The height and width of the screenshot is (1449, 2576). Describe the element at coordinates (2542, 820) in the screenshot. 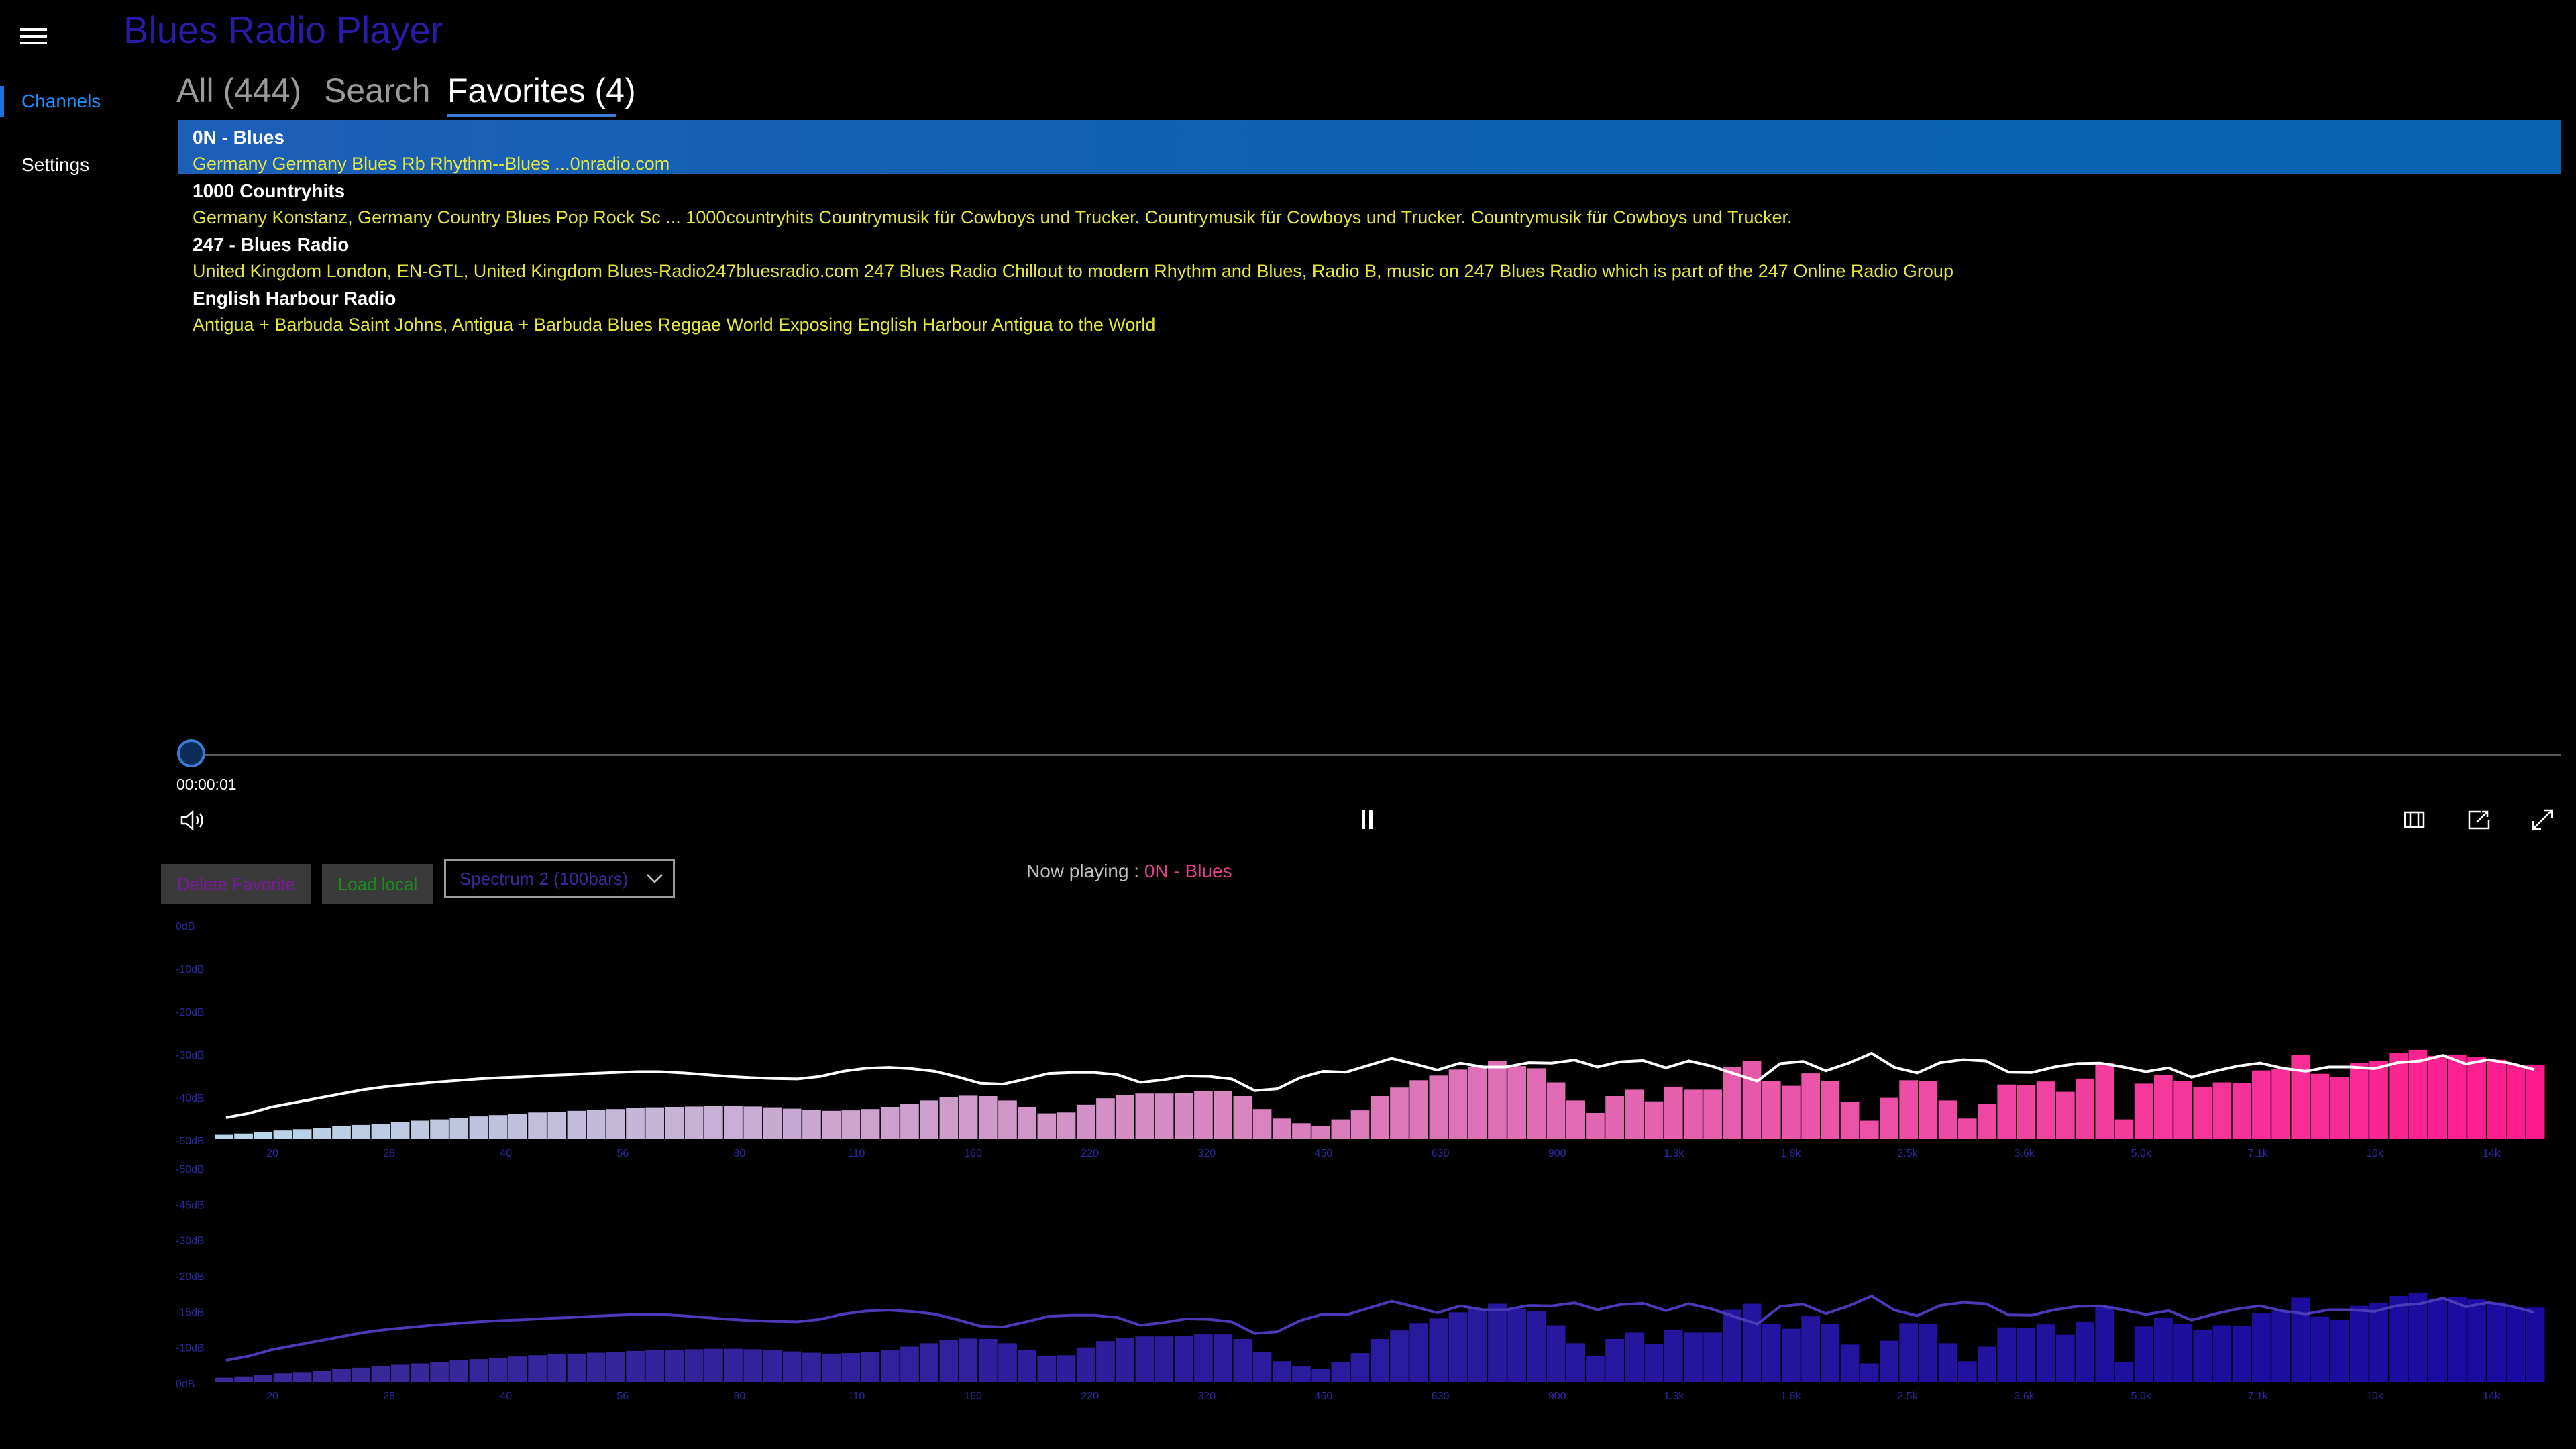

I see `fullscreen-icon` at that location.